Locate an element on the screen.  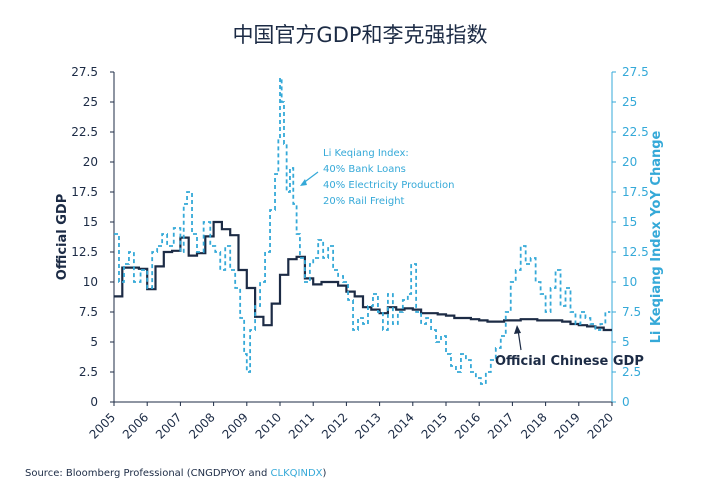
x-tick-label: 2012 is located at coordinates (334, 425).